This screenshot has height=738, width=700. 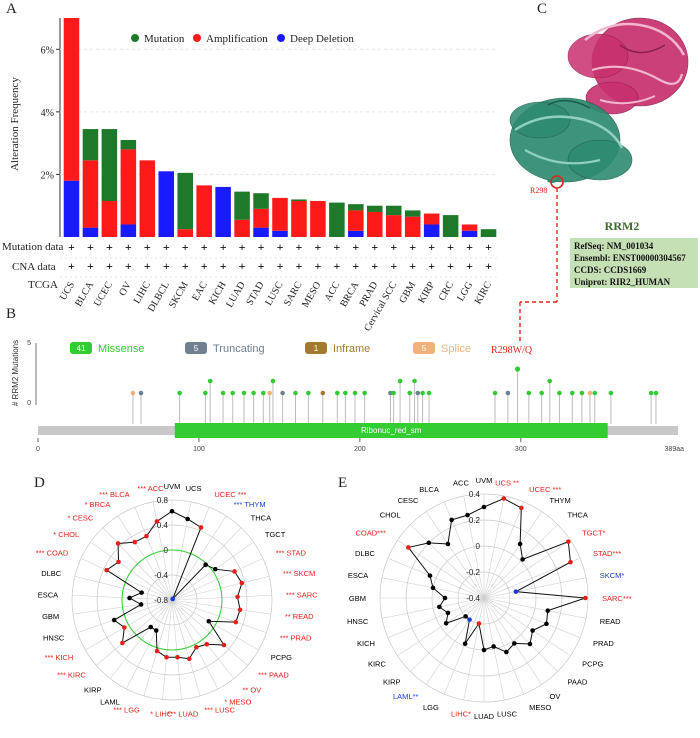 I want to click on legend-count: 1, so click(x=316, y=348).